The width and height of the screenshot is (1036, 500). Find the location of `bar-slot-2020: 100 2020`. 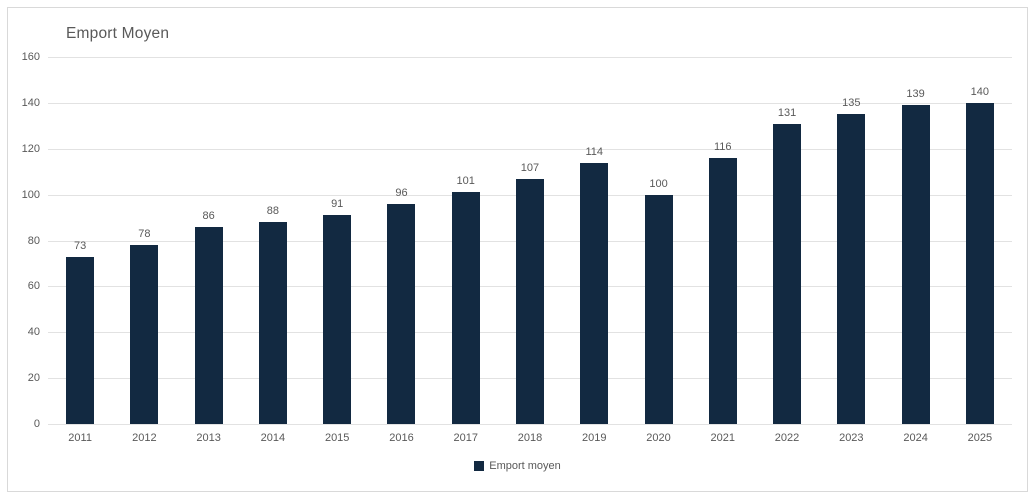

bar-slot-2020: 100 2020 is located at coordinates (658, 250).